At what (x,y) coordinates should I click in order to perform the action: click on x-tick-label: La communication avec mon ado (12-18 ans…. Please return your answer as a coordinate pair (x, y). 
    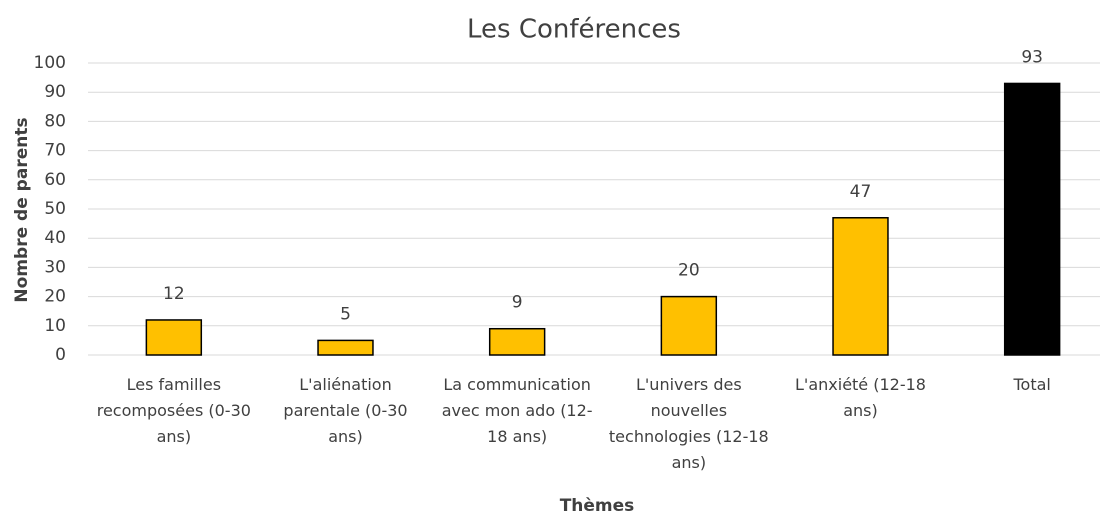
    Looking at the image, I should click on (517, 410).